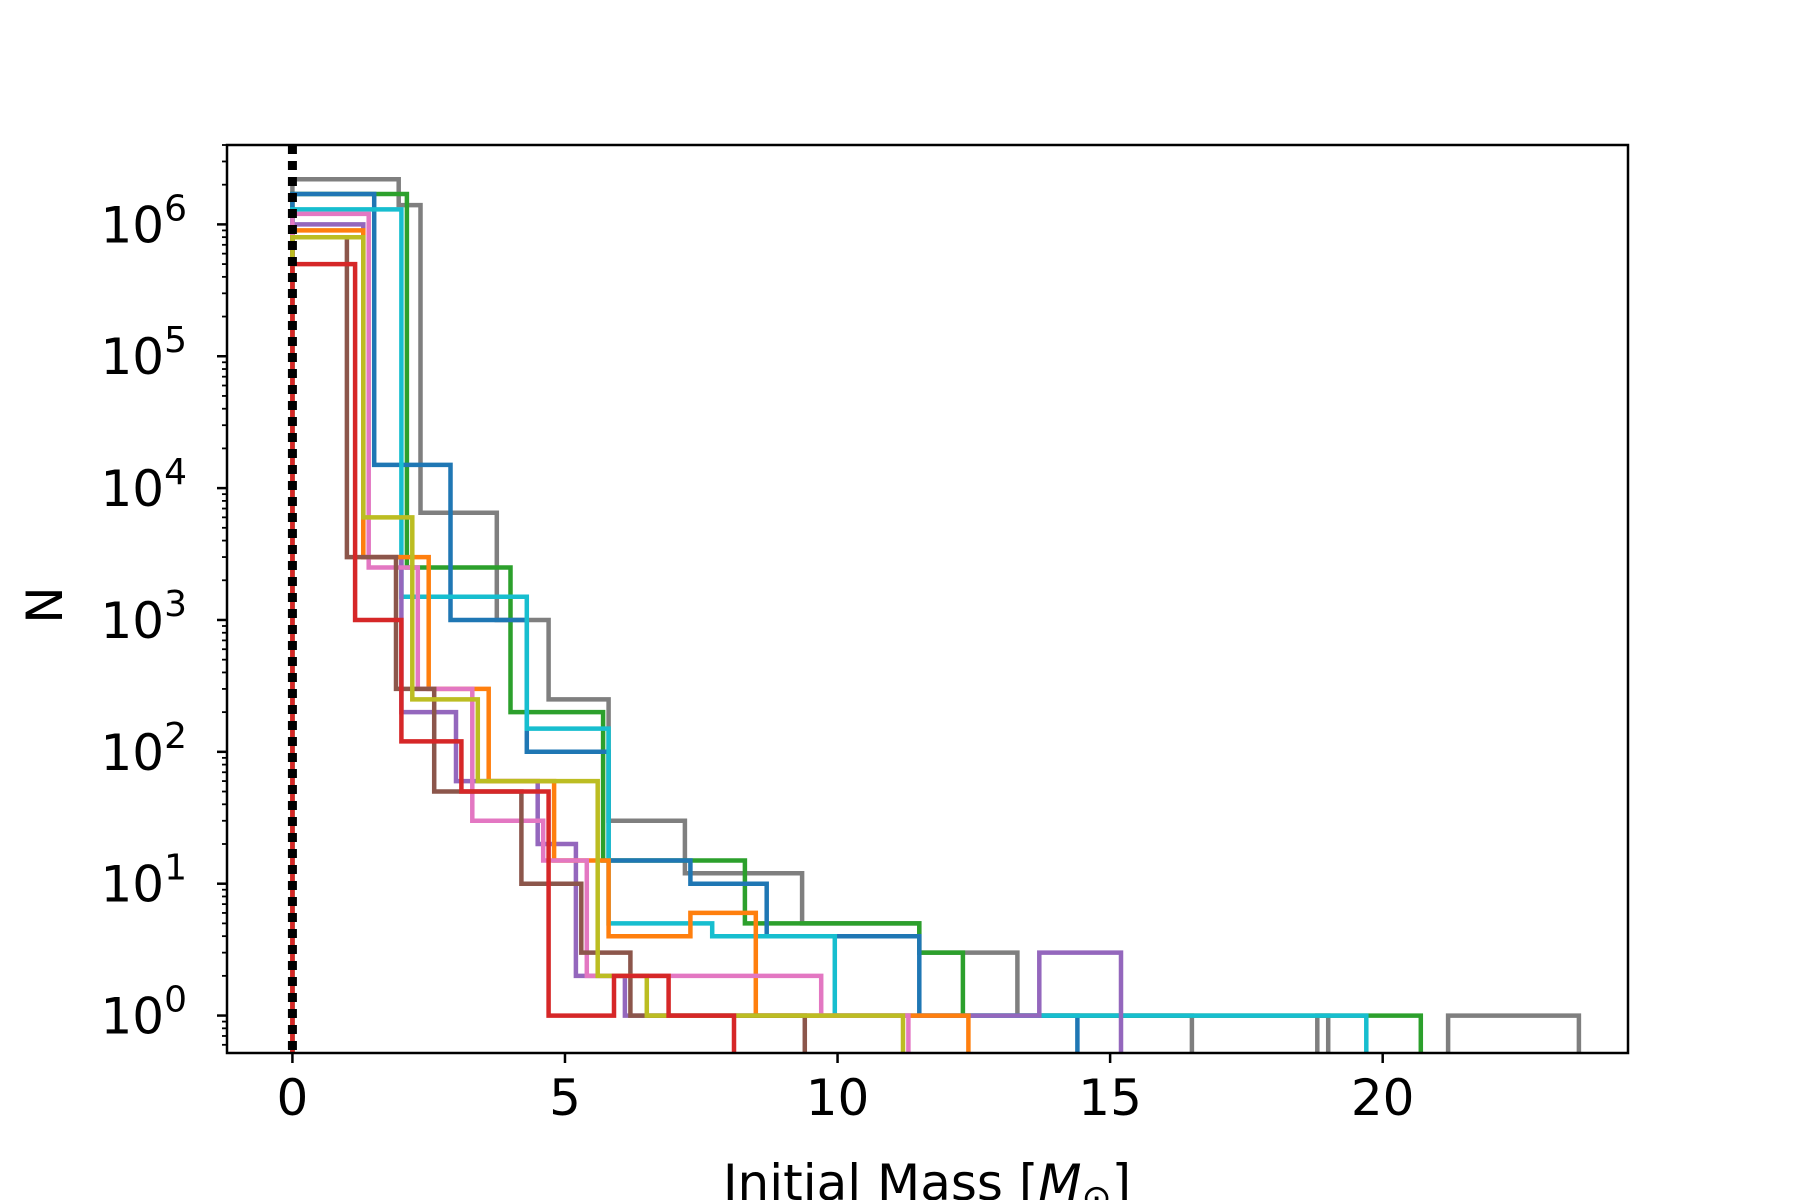  I want to click on x-tick-label: 0, so click(293, 1098).